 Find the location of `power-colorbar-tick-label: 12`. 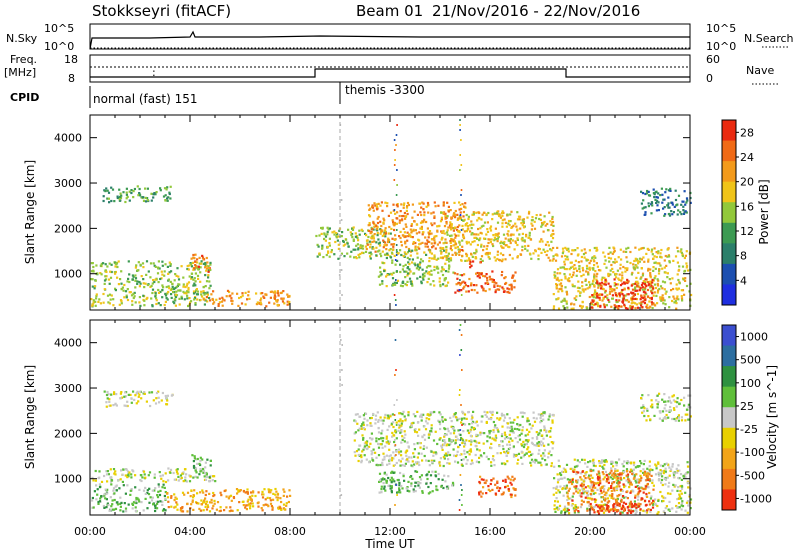

power-colorbar-tick-label: 12 is located at coordinates (747, 231).